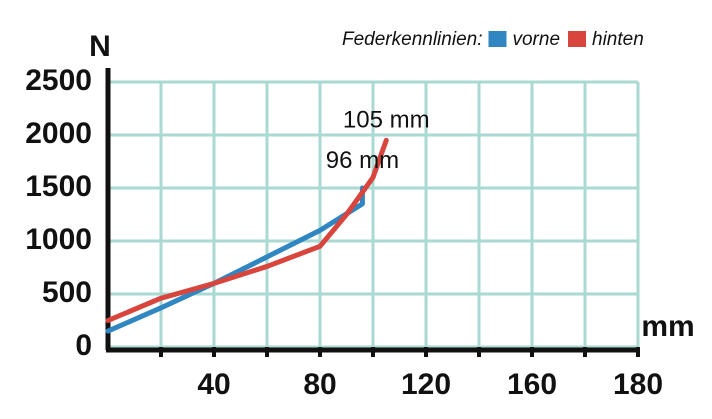 The image size is (712, 419). I want to click on y-tick-label: 0, so click(83, 345).